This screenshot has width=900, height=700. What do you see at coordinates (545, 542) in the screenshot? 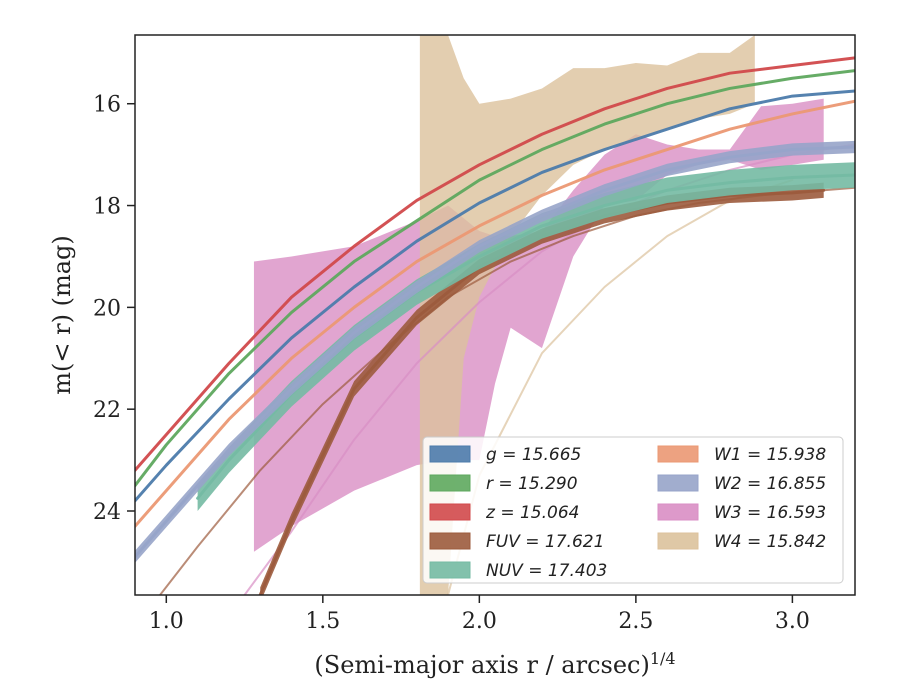
I see `legend-label-fuv: FUV = 17.621` at bounding box center [545, 542].